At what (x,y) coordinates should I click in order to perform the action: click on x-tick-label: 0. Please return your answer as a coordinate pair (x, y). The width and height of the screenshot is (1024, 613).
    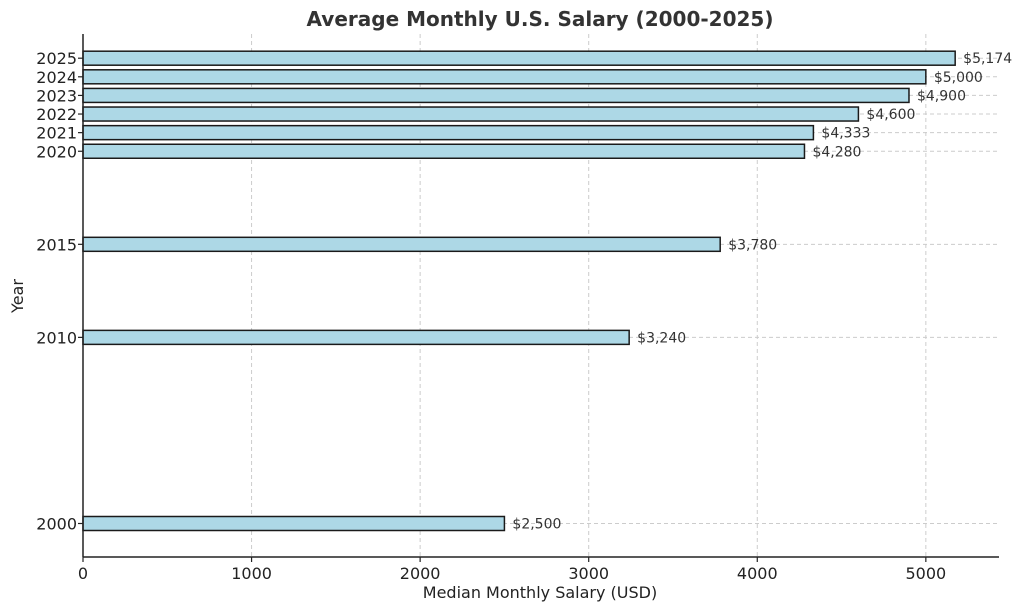
    Looking at the image, I should click on (83, 573).